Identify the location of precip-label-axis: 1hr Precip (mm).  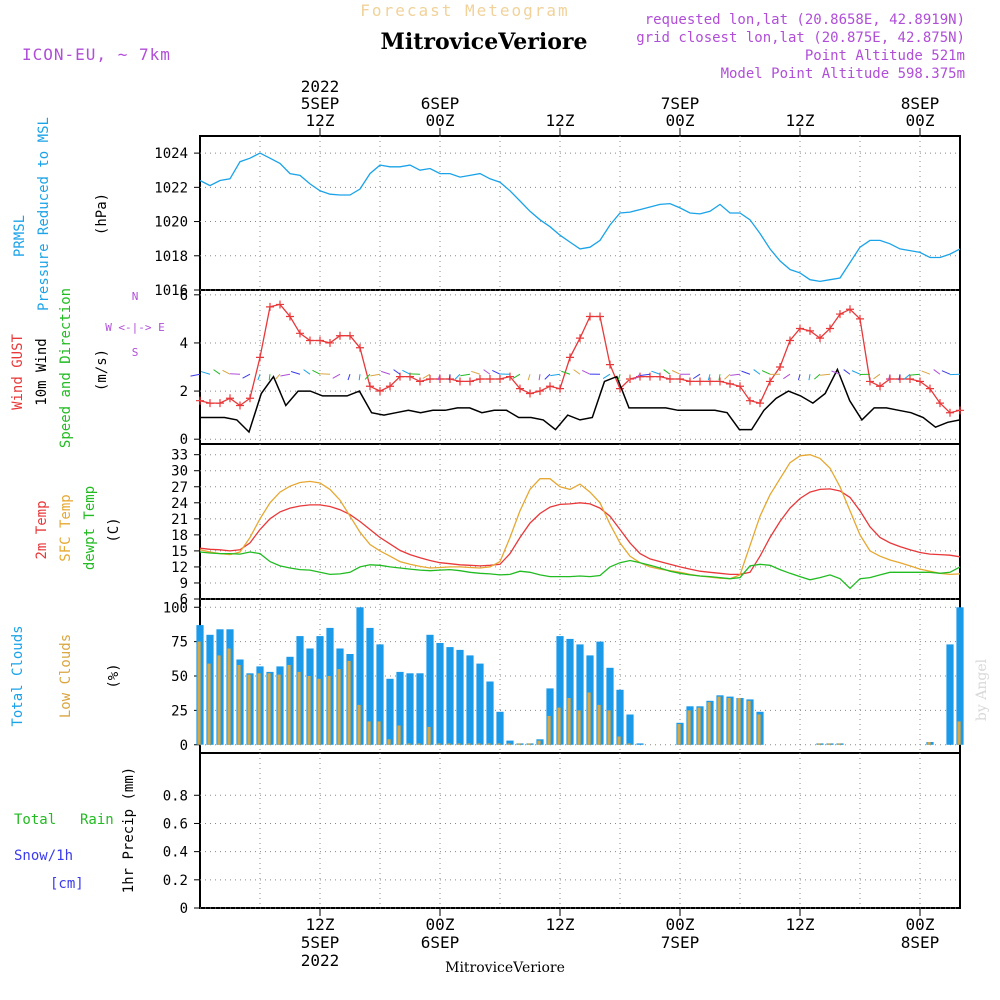
(129, 830).